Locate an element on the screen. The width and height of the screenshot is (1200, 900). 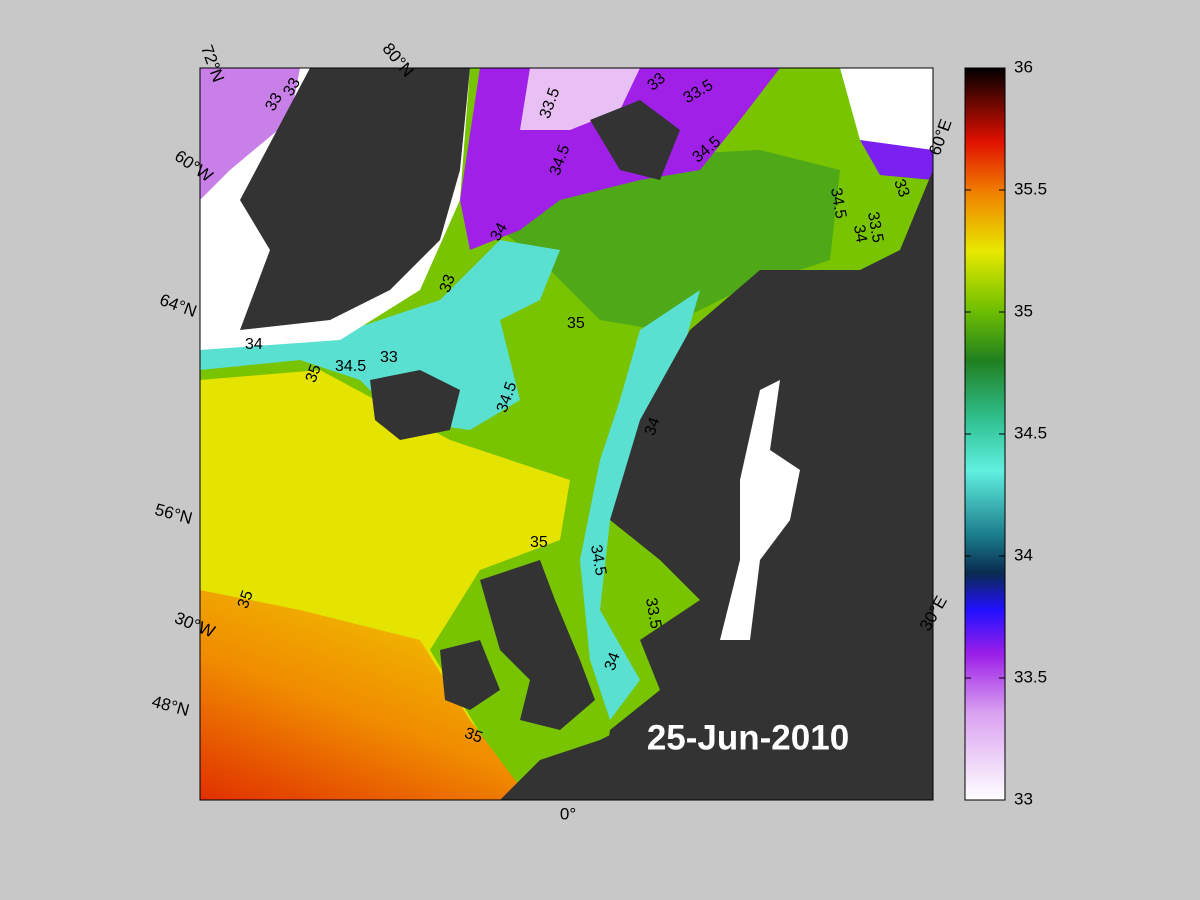
ocean-cyan is located at coordinates (380, 335).